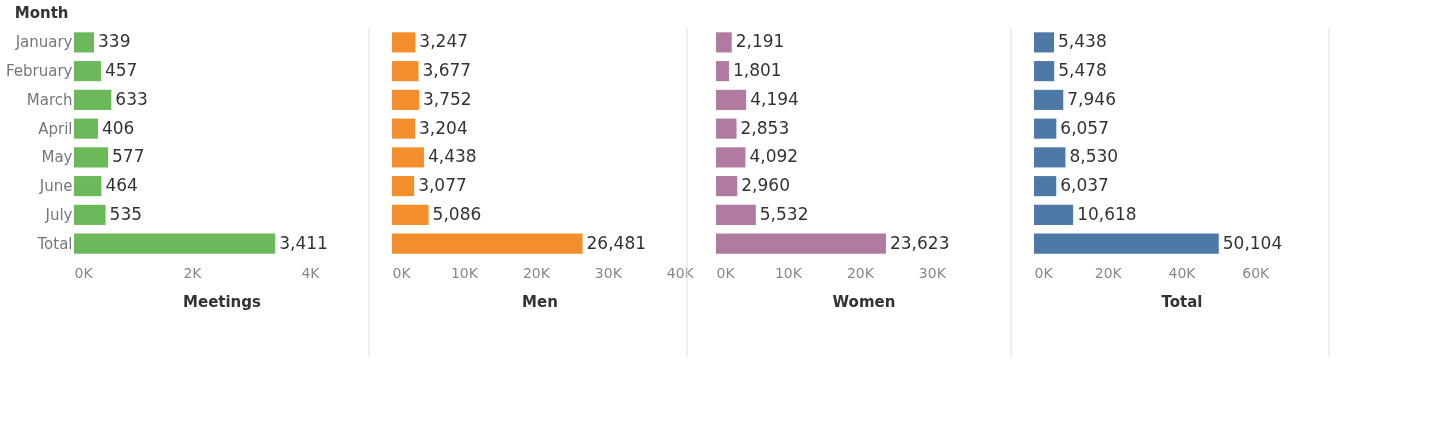 Image resolution: width=1436 pixels, height=437 pixels. Describe the element at coordinates (452, 156) in the screenshot. I see `data-label: 4,438` at that location.